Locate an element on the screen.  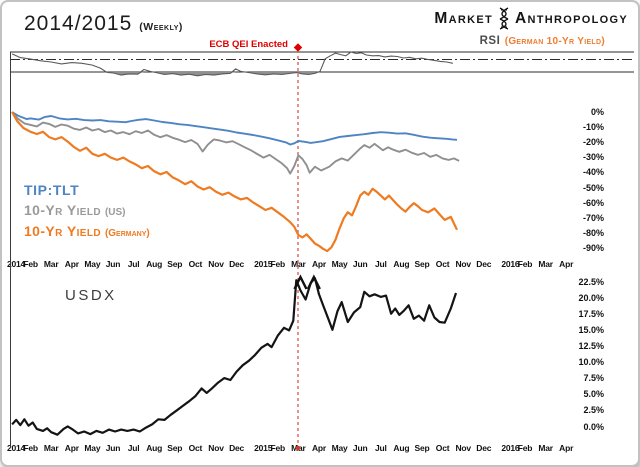
y-axis-label: 10.0% is located at coordinates (591, 362).